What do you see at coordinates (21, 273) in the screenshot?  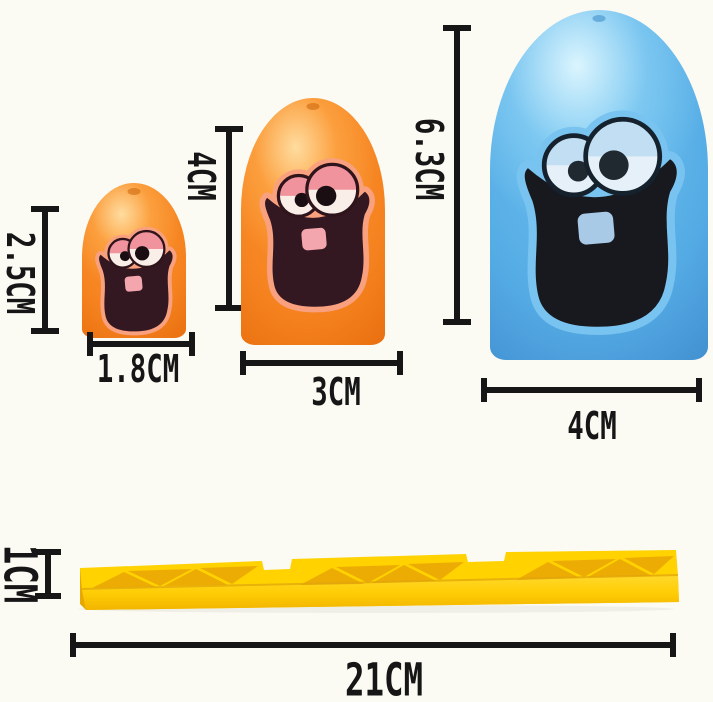 I see `small-dome-height-label: 2.5CM` at bounding box center [21, 273].